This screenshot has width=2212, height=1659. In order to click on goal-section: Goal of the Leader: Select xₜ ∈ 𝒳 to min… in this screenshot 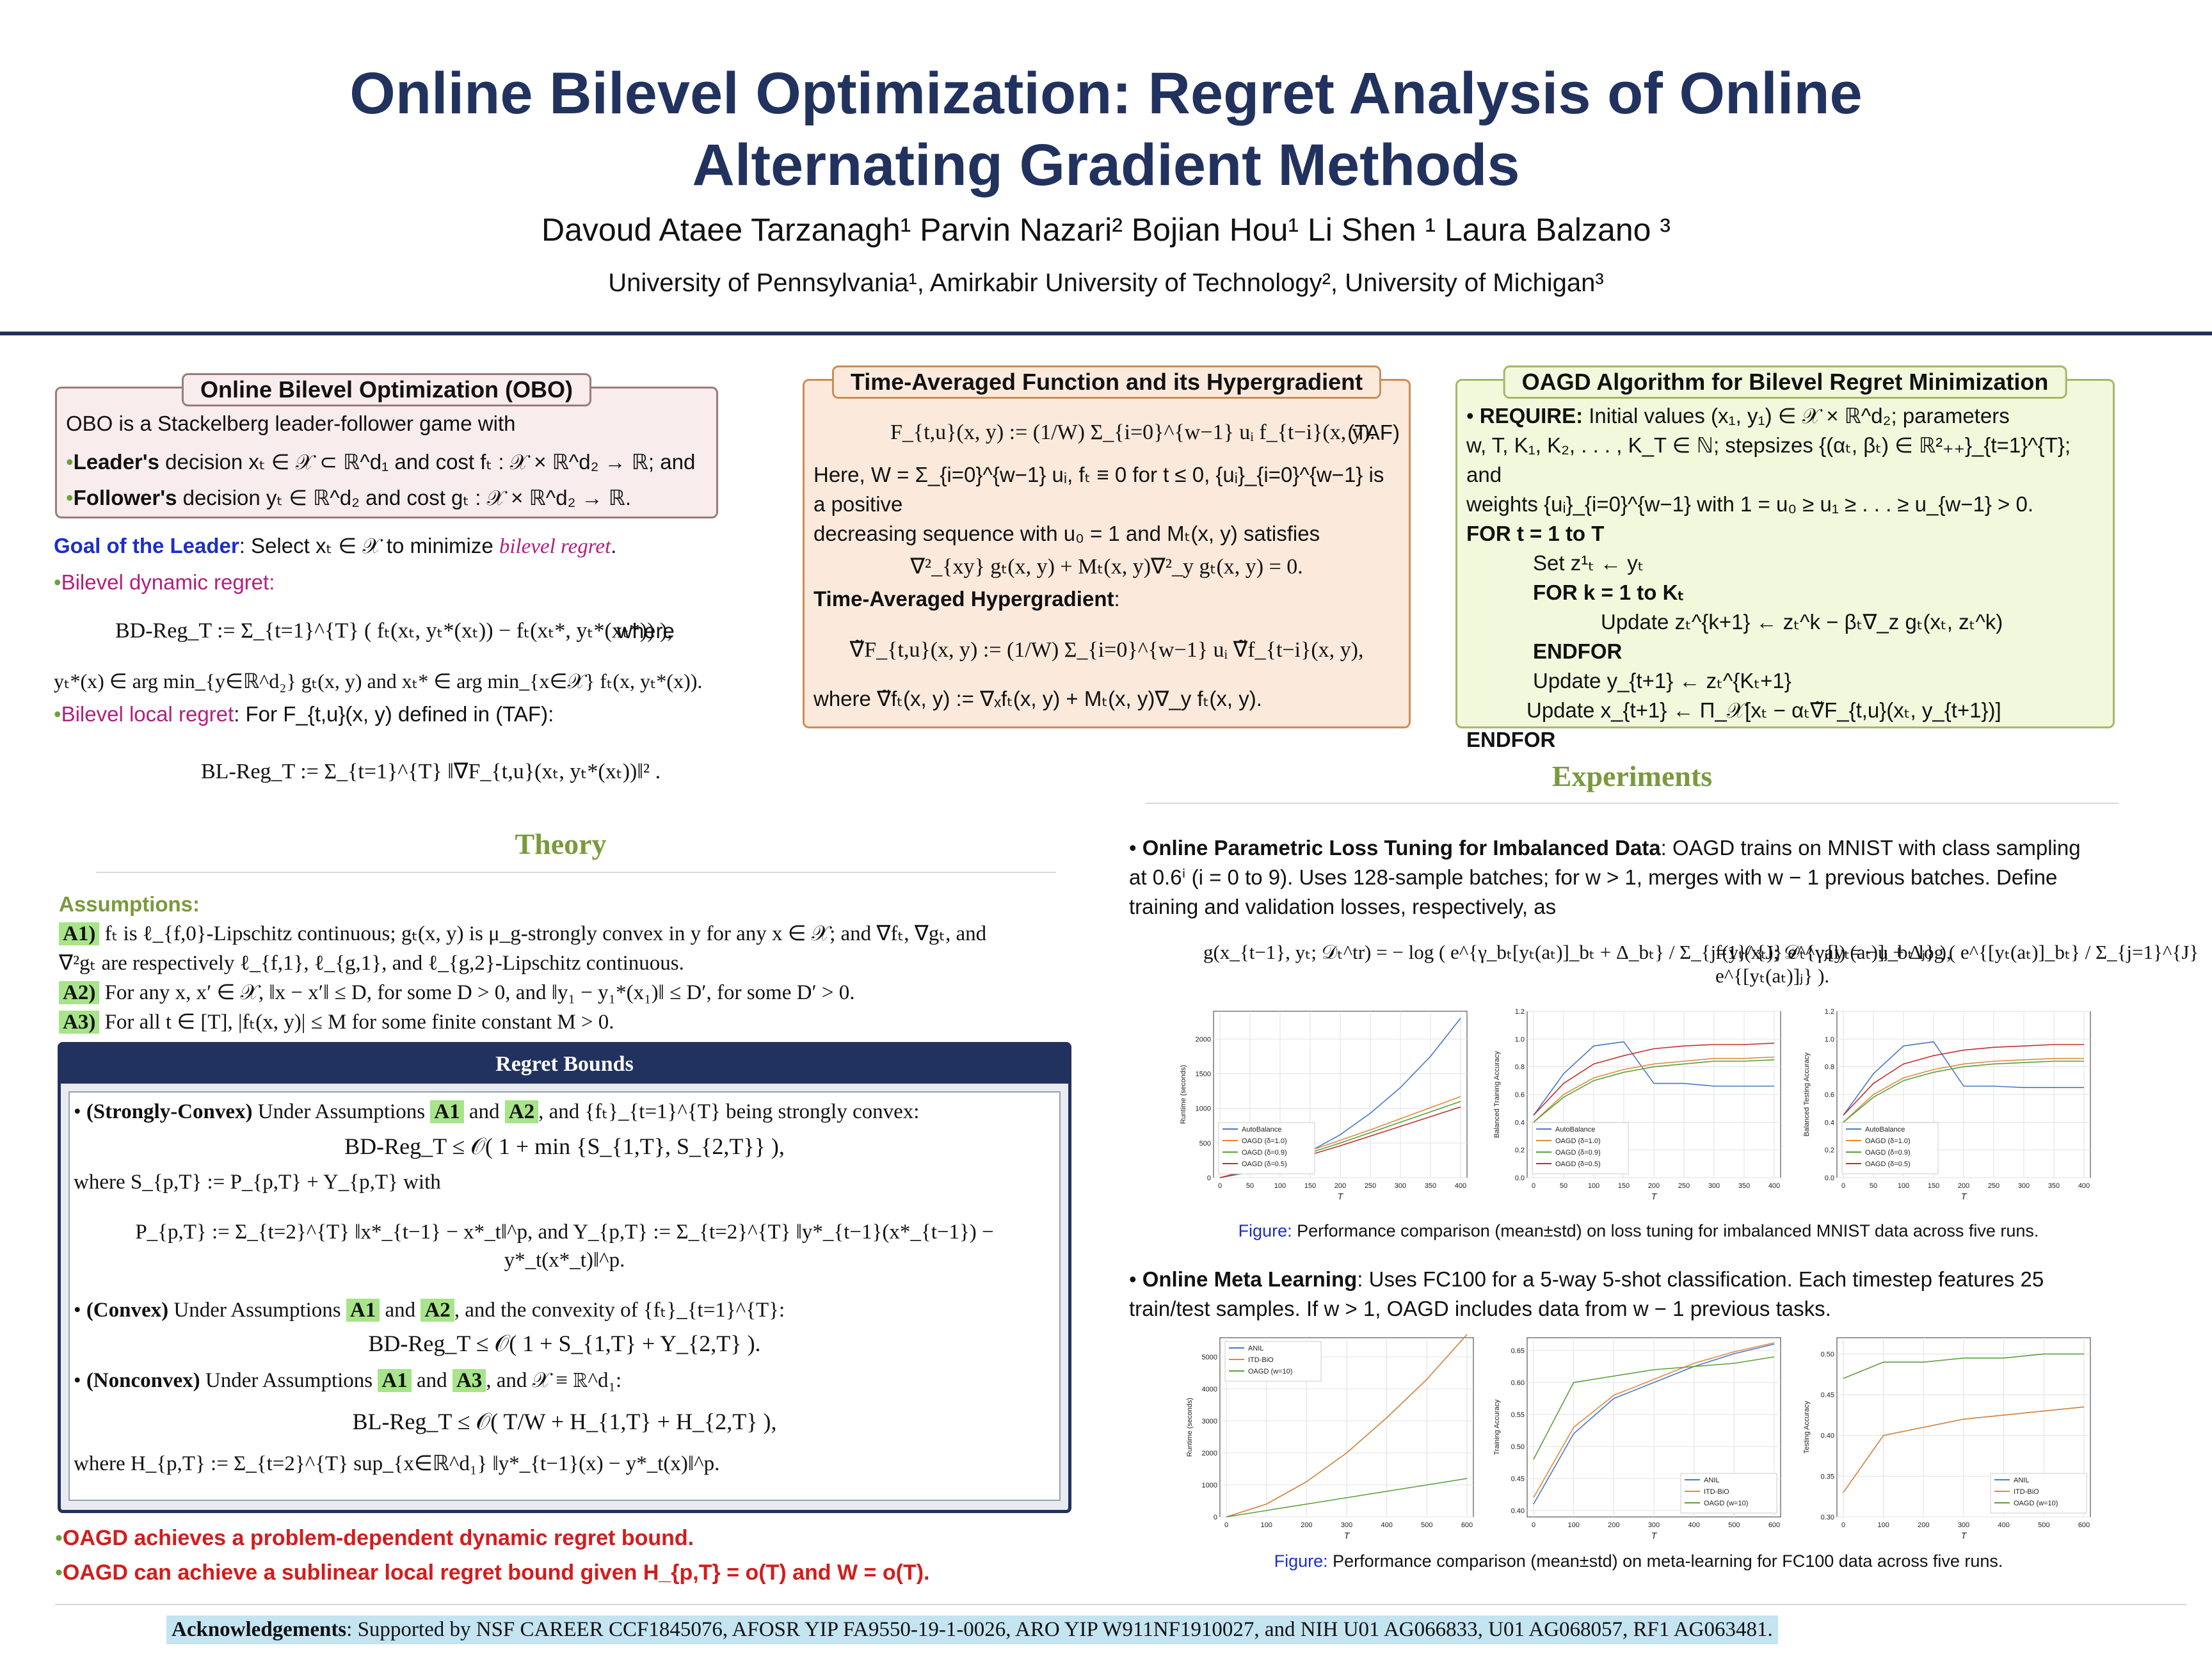, I will do `click(393, 659)`.